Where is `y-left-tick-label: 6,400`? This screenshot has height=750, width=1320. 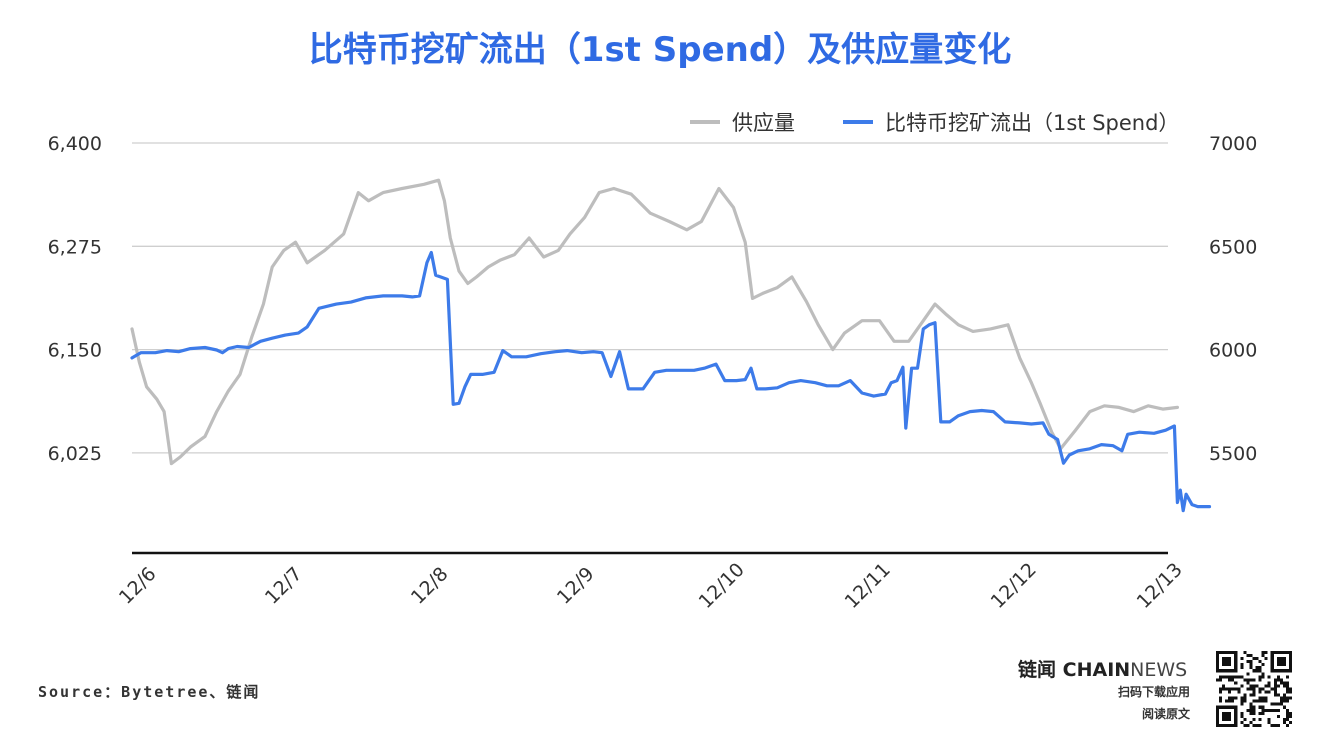 y-left-tick-label: 6,400 is located at coordinates (75, 144).